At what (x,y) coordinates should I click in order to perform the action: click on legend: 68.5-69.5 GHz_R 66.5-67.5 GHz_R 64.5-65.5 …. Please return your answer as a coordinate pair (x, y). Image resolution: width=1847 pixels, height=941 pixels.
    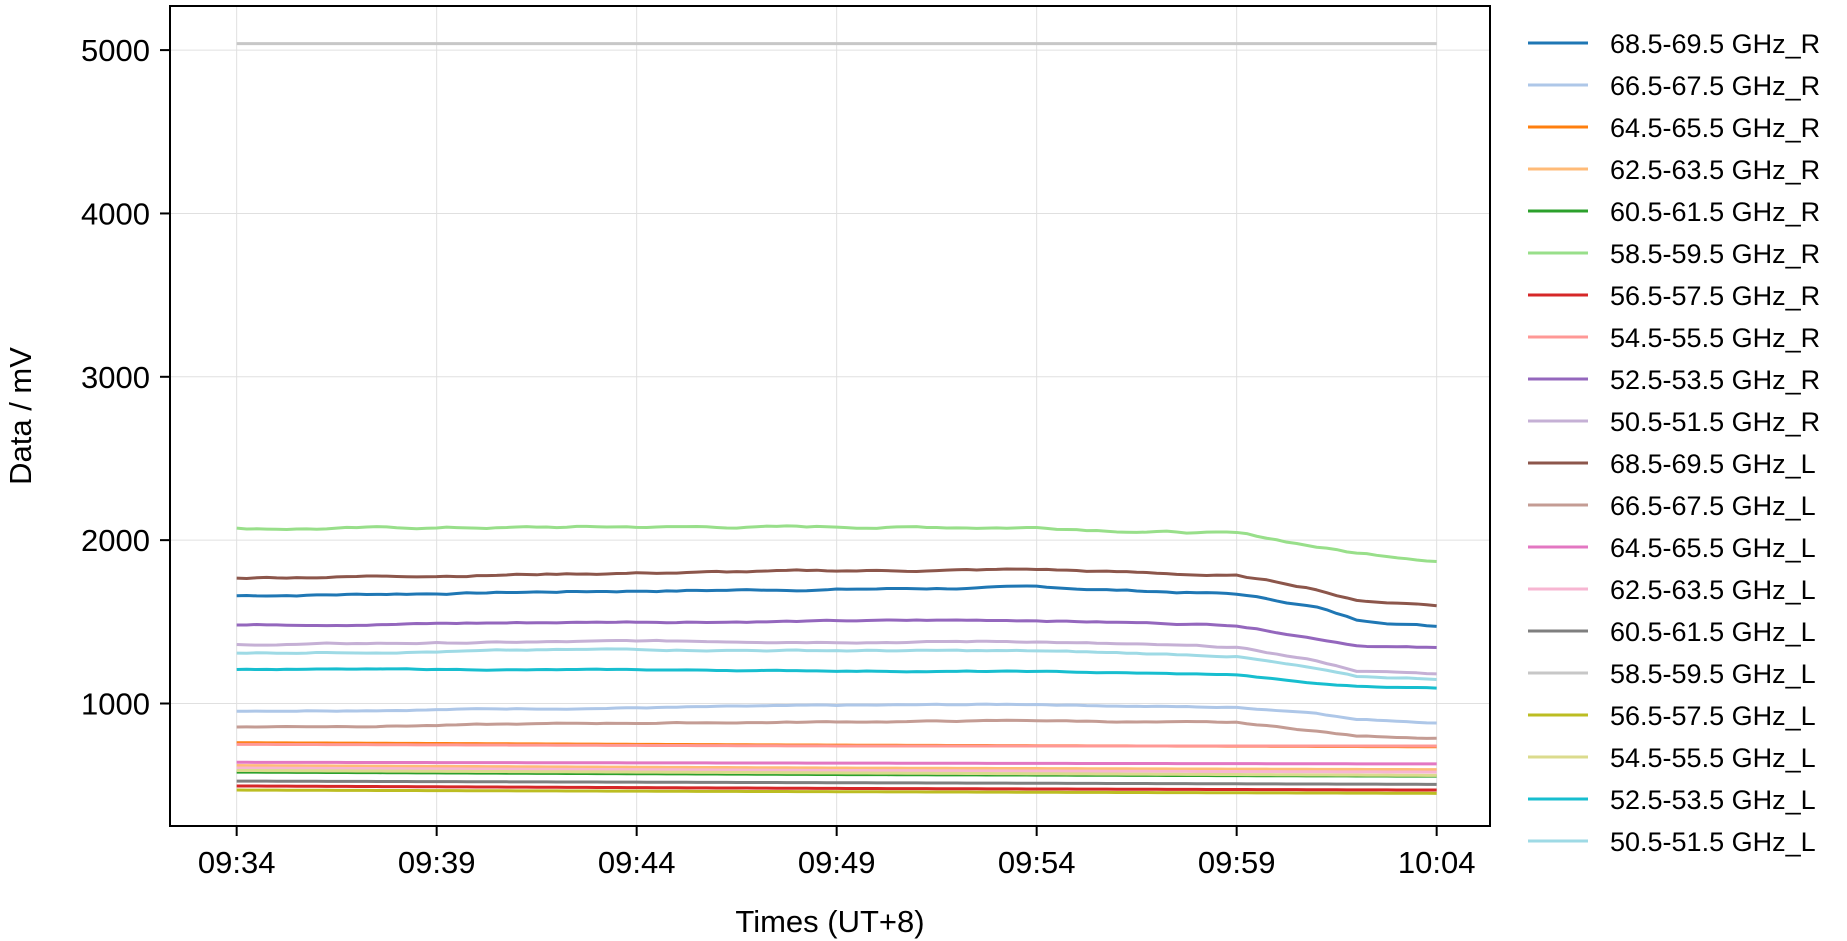
    Looking at the image, I should click on (1674, 443).